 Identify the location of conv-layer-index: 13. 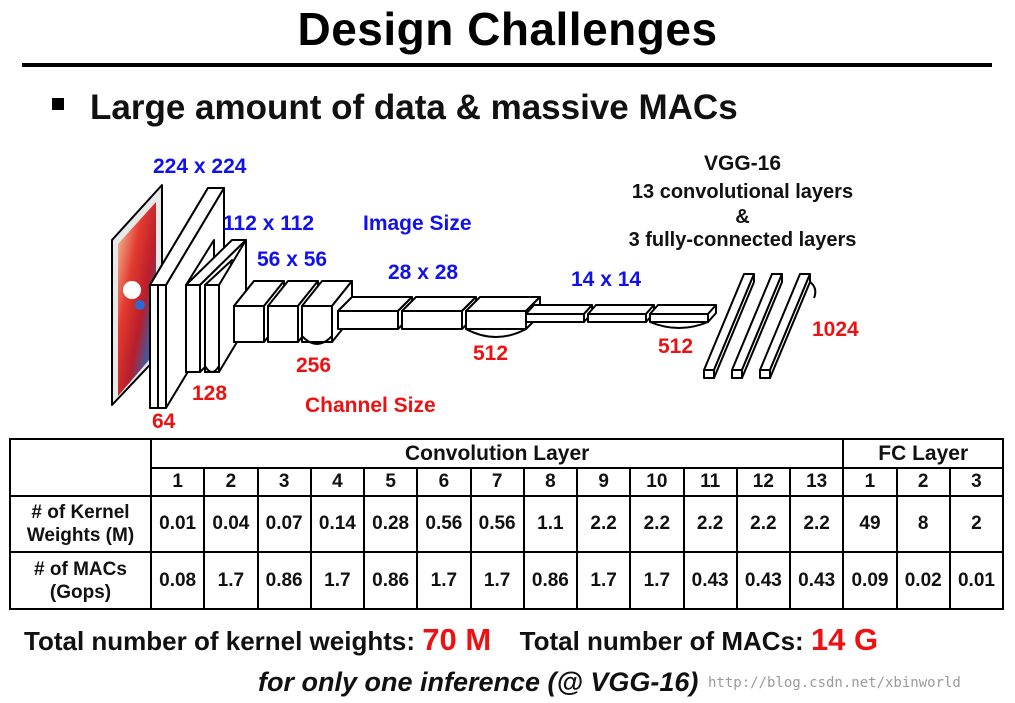
(816, 482).